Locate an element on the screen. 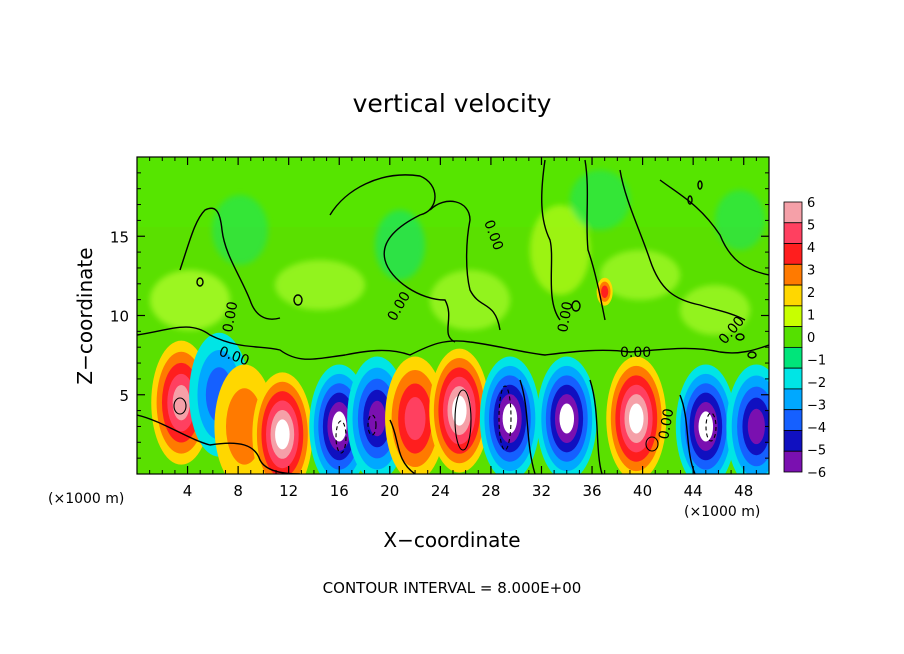 Image resolution: width=904 pixels, height=654 pixels. colorbar-label: −4 is located at coordinates (816, 428).